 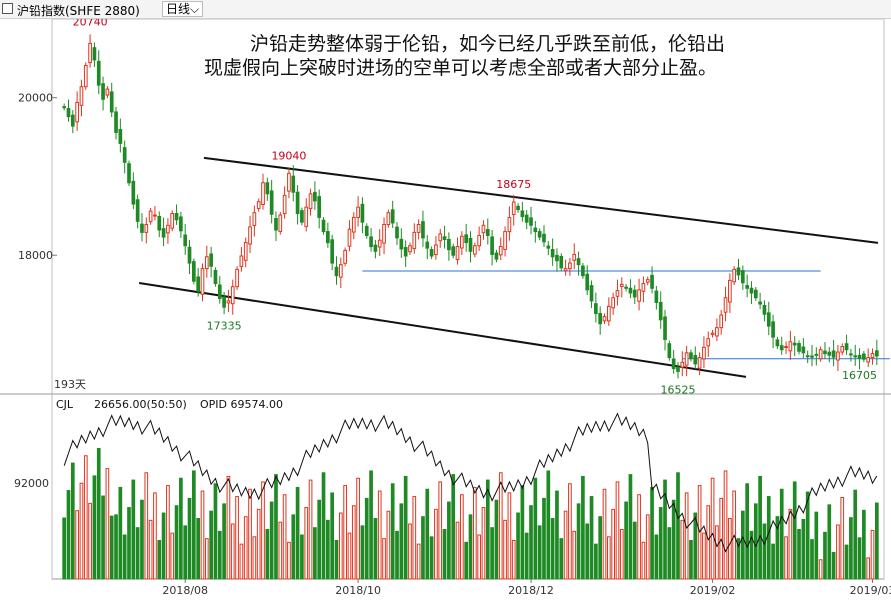 What do you see at coordinates (460, 68) in the screenshot?
I see `annotation-line-2: 现虚假向上突破时进场的空单可以考虑全部或者大部分止盈。` at bounding box center [460, 68].